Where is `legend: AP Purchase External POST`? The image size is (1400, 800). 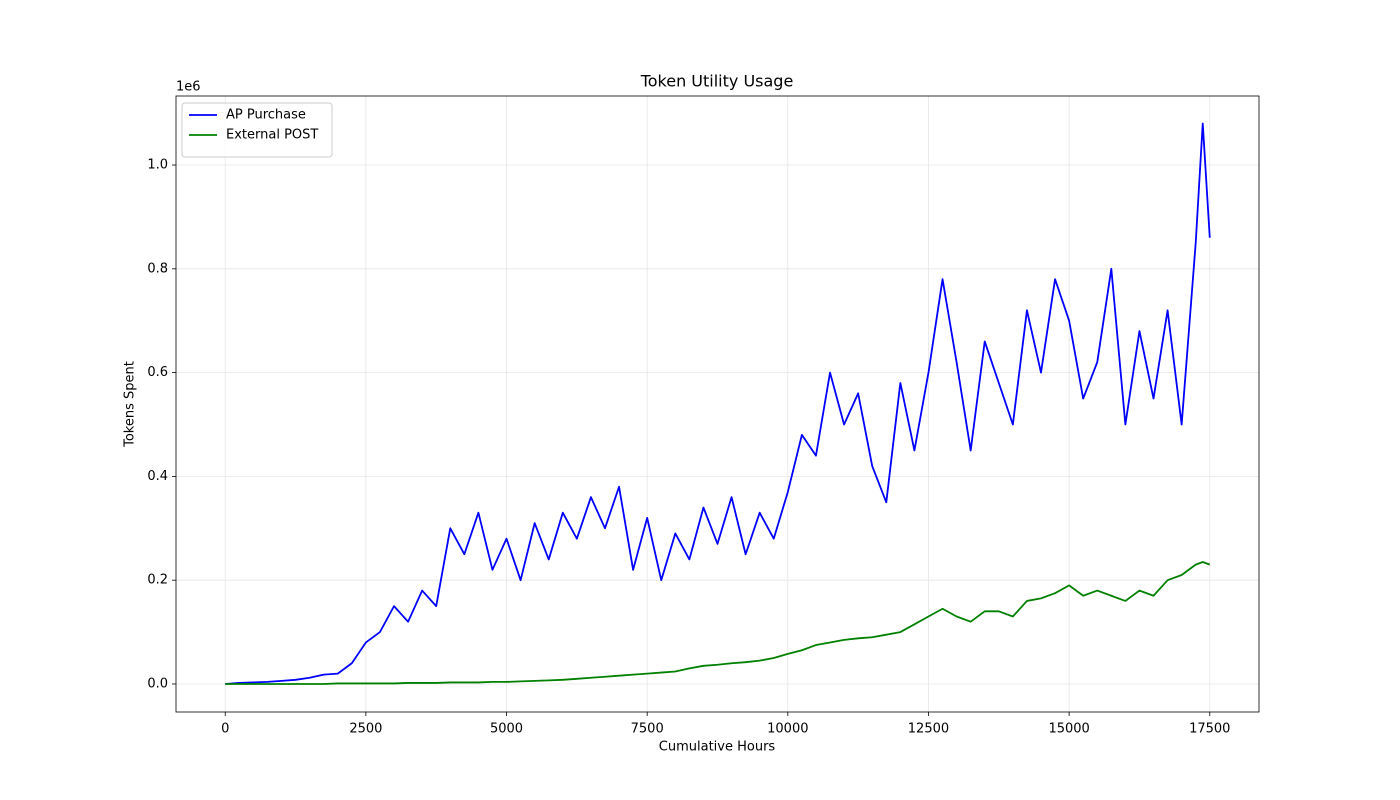 legend: AP Purchase External POST is located at coordinates (257, 130).